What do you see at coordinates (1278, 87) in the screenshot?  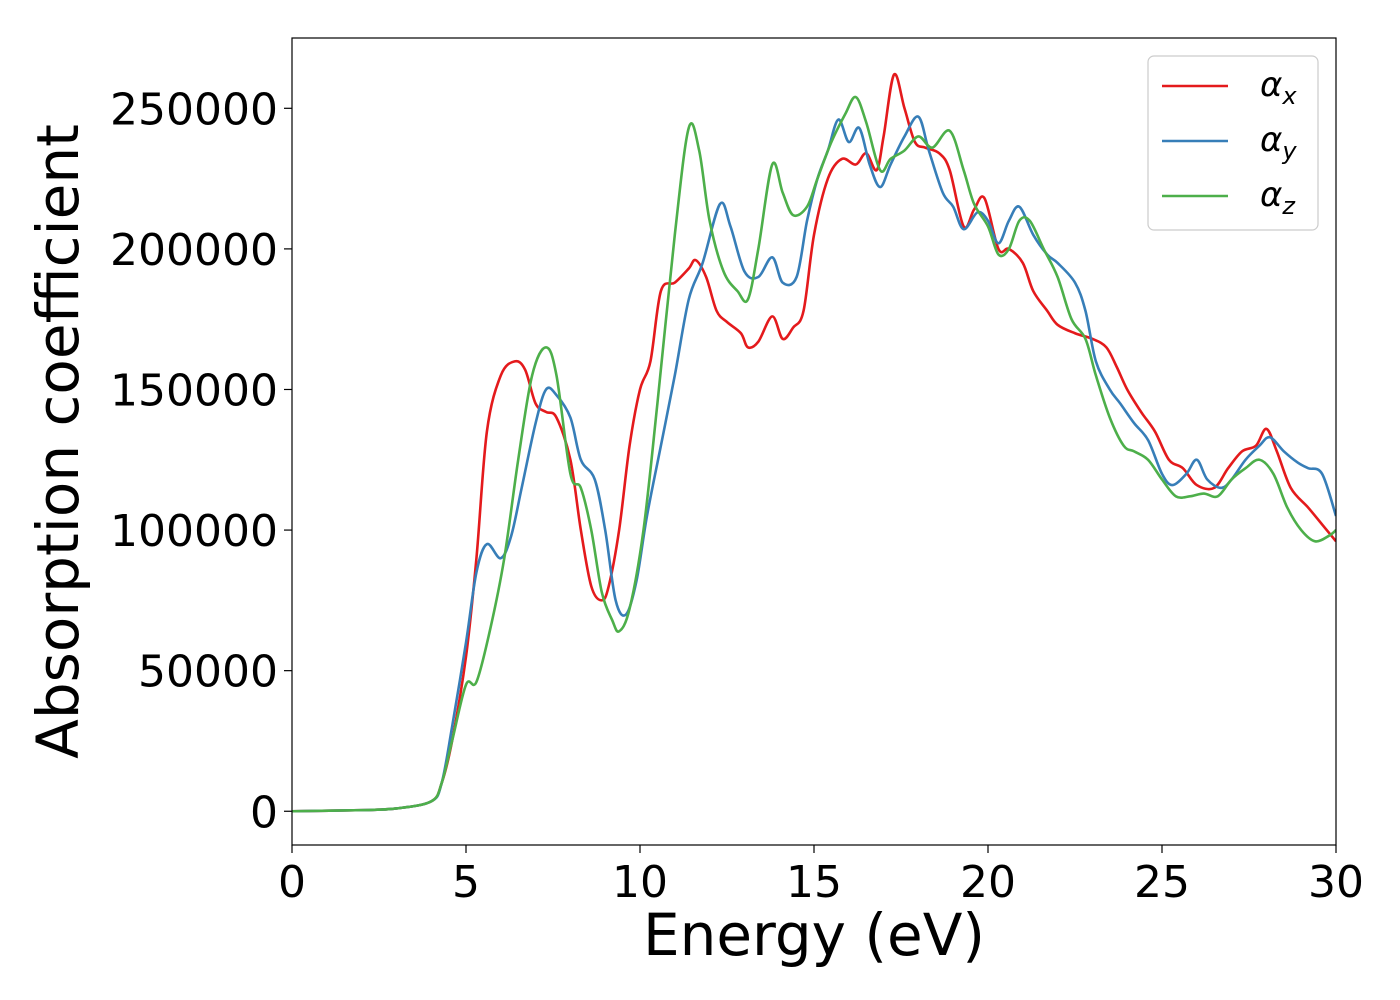 I see `legend-label-x: αx` at bounding box center [1278, 87].